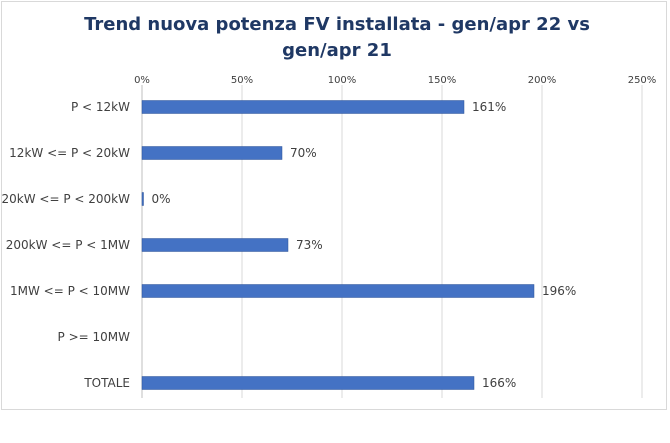 The image size is (670, 443). Describe the element at coordinates (70, 291) in the screenshot. I see `category-label: 1MW <= P < 10MW` at that location.